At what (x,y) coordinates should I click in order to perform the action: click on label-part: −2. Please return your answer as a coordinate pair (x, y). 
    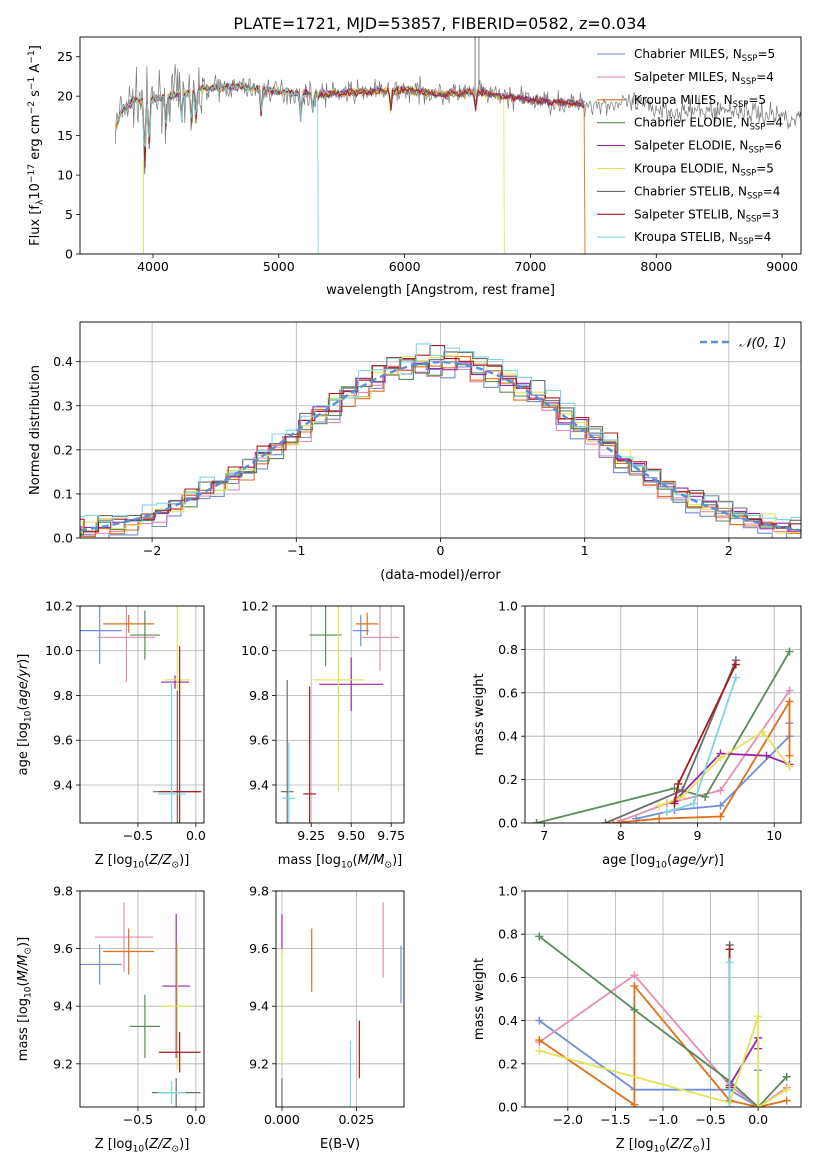
    Looking at the image, I should click on (32, 107).